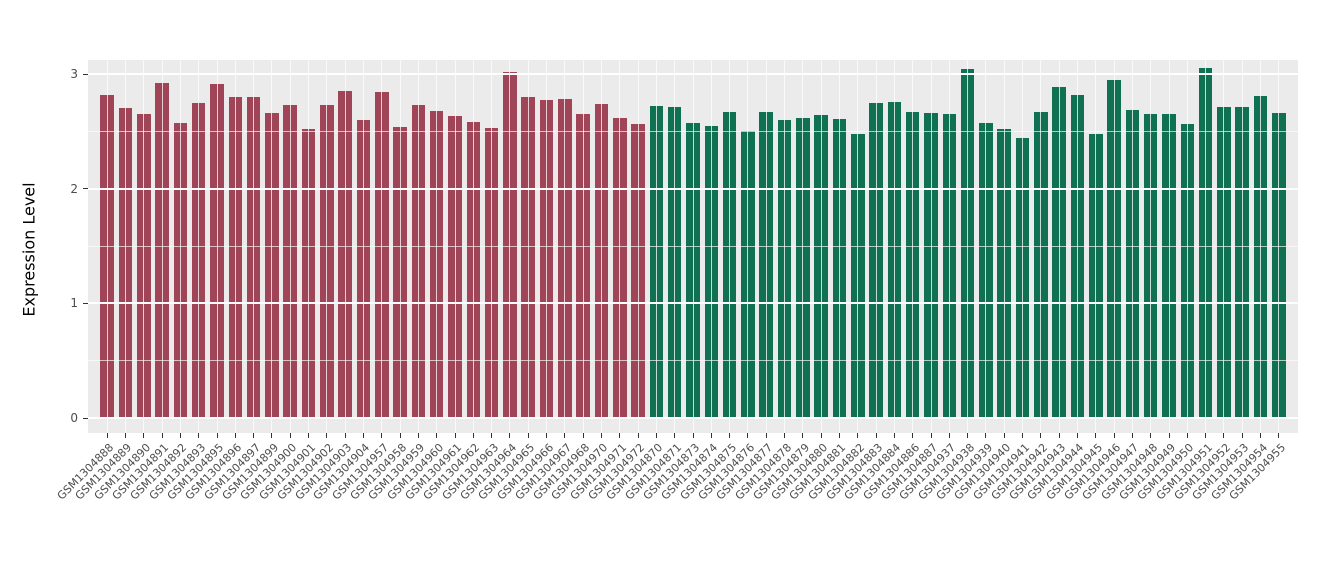  I want to click on y-axis-tick-label: 3, so click(74, 74).